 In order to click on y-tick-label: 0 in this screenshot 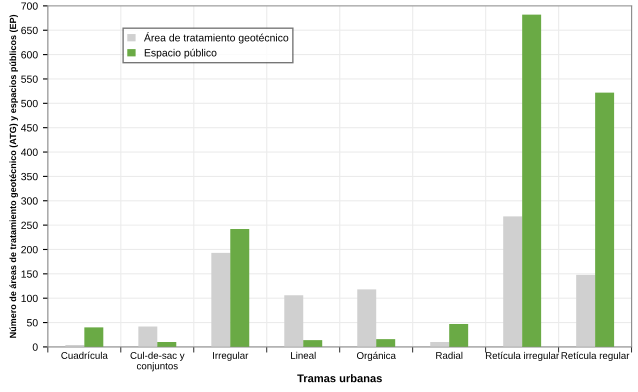, I will do `click(35, 347)`.